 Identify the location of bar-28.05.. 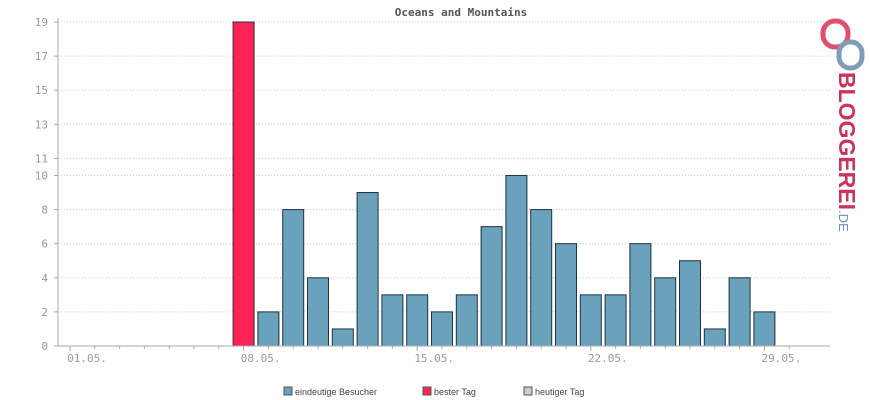
(739, 312).